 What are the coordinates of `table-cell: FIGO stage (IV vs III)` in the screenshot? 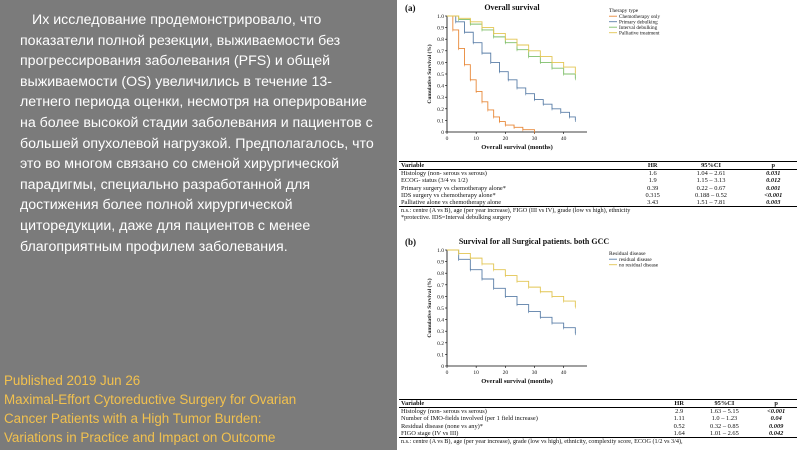 It's located at (430, 433).